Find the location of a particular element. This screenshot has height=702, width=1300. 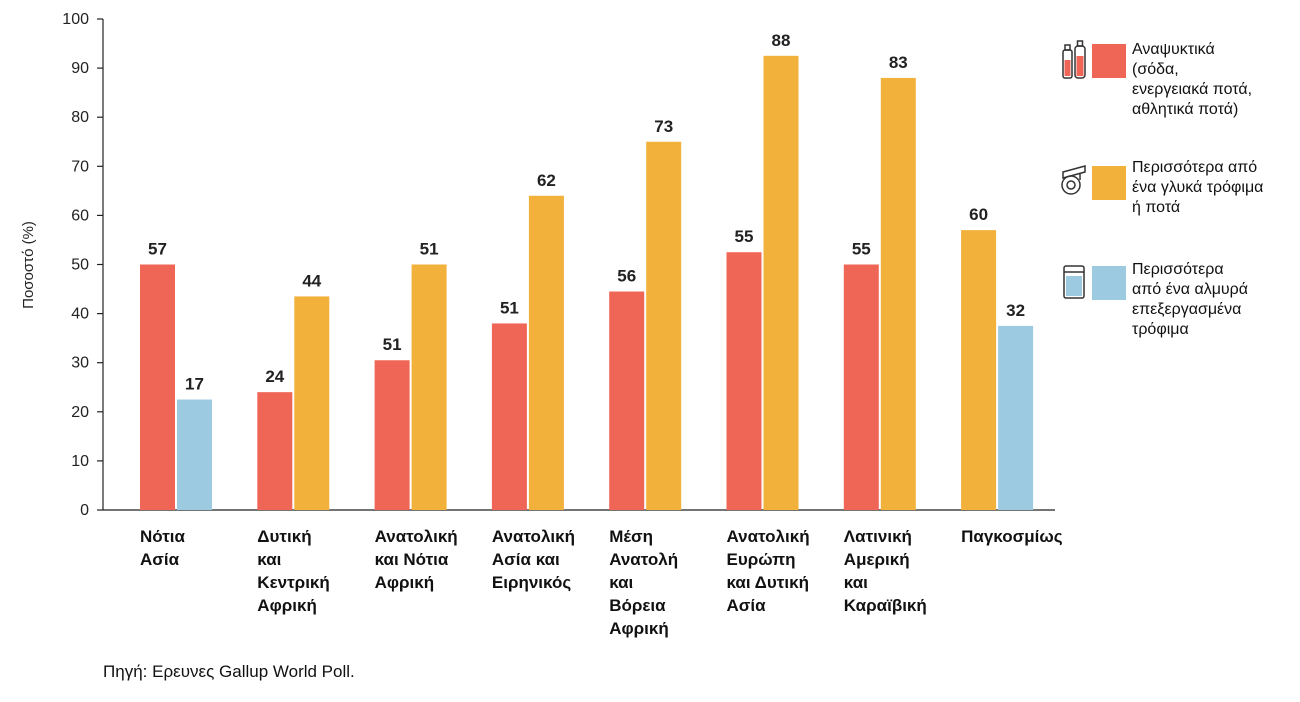

category-label-line: Ανατολή is located at coordinates (643, 559).